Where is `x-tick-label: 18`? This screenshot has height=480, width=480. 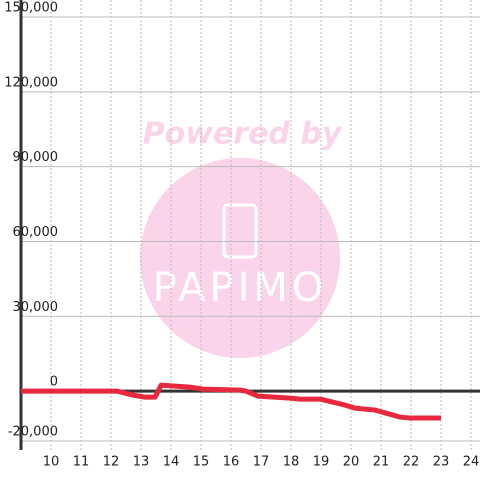 x-tick-label: 18 is located at coordinates (291, 462).